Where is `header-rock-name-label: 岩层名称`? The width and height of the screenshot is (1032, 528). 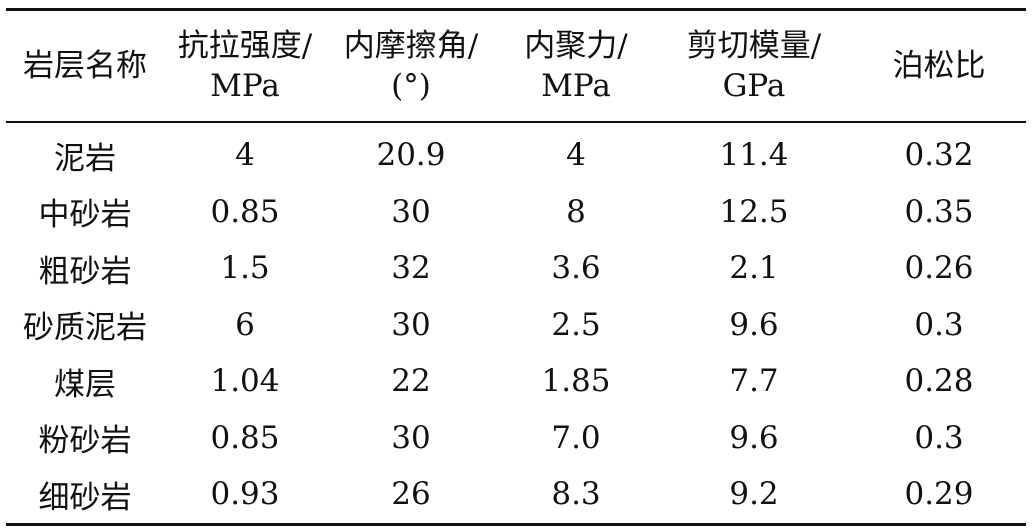 header-rock-name-label: 岩层名称 is located at coordinates (85, 66).